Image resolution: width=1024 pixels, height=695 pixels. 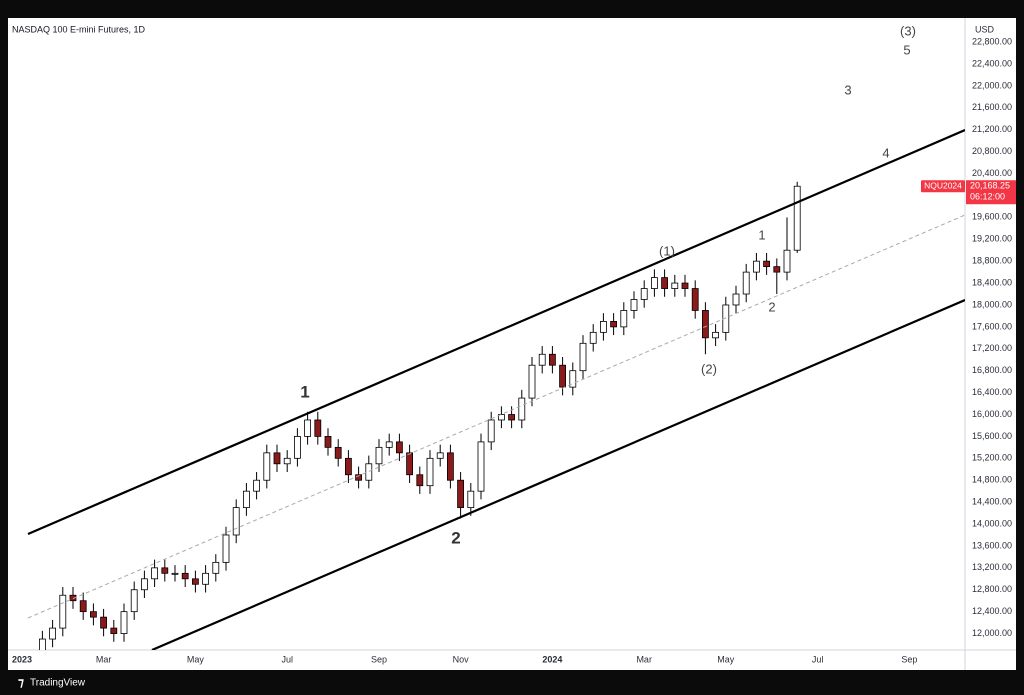 What do you see at coordinates (908, 30) in the screenshot?
I see `wave-label: (3)` at bounding box center [908, 30].